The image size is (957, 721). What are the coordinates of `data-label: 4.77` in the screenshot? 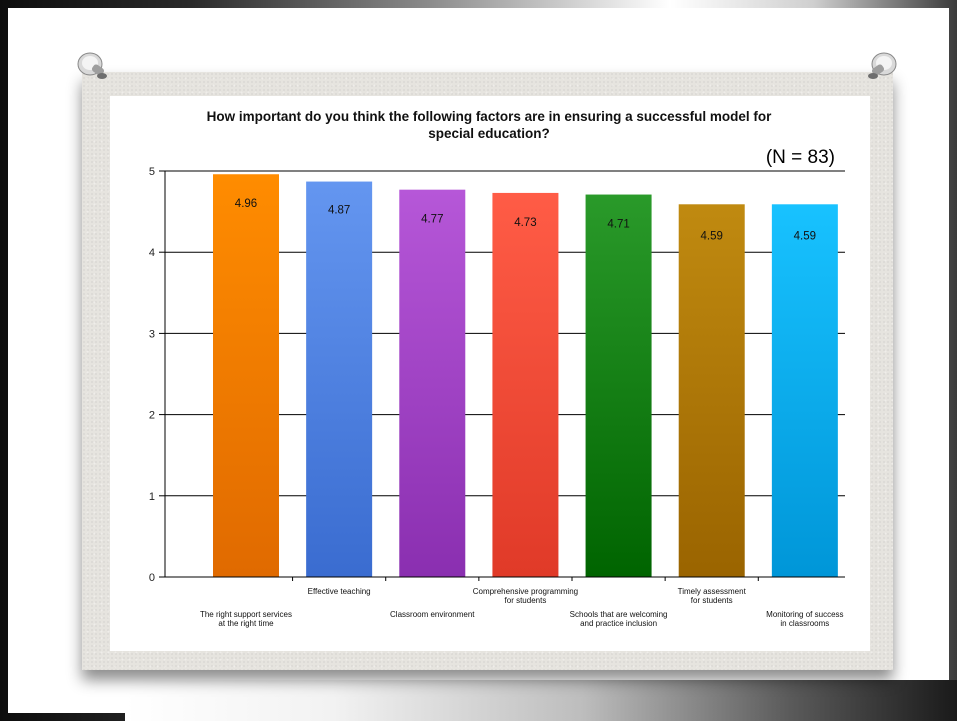 It's located at (432, 220).